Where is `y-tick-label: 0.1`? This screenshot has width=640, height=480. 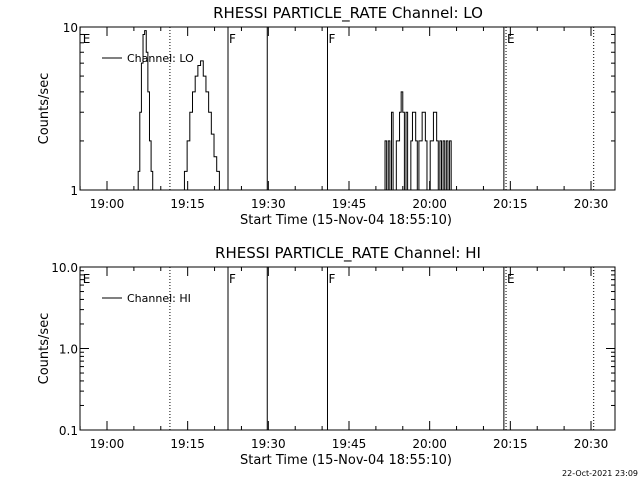
y-tick-label: 0.1 is located at coordinates (68, 431).